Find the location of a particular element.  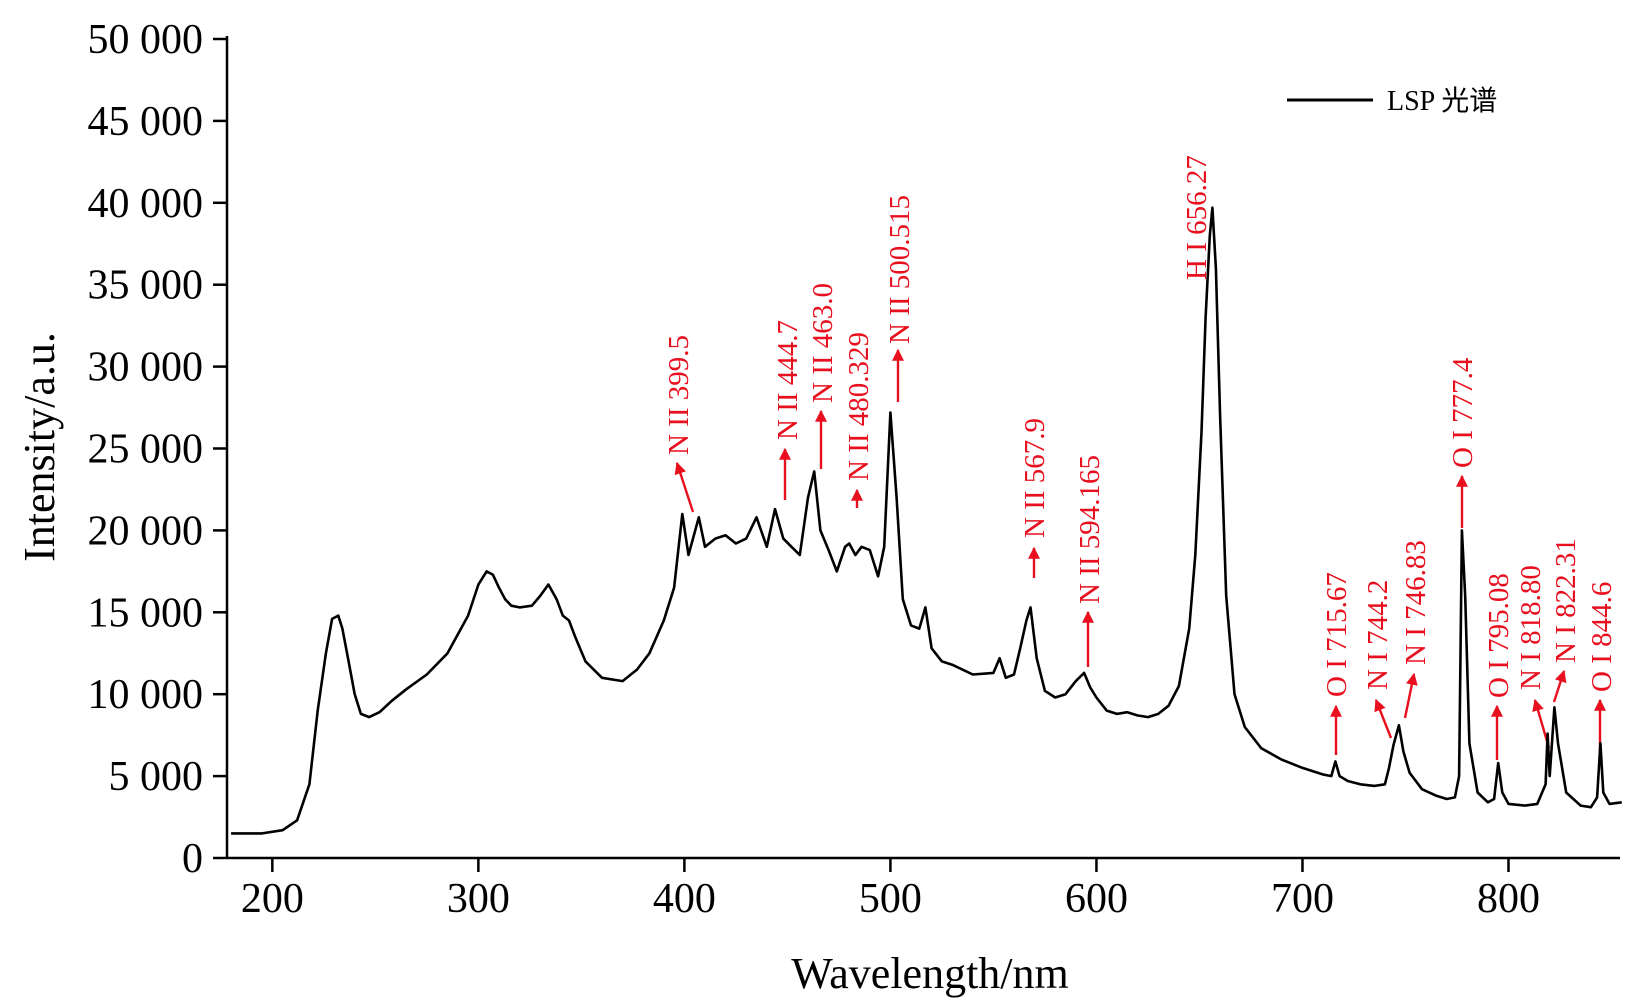

peak-annotation-label: N II 463.0 is located at coordinates (823, 343).